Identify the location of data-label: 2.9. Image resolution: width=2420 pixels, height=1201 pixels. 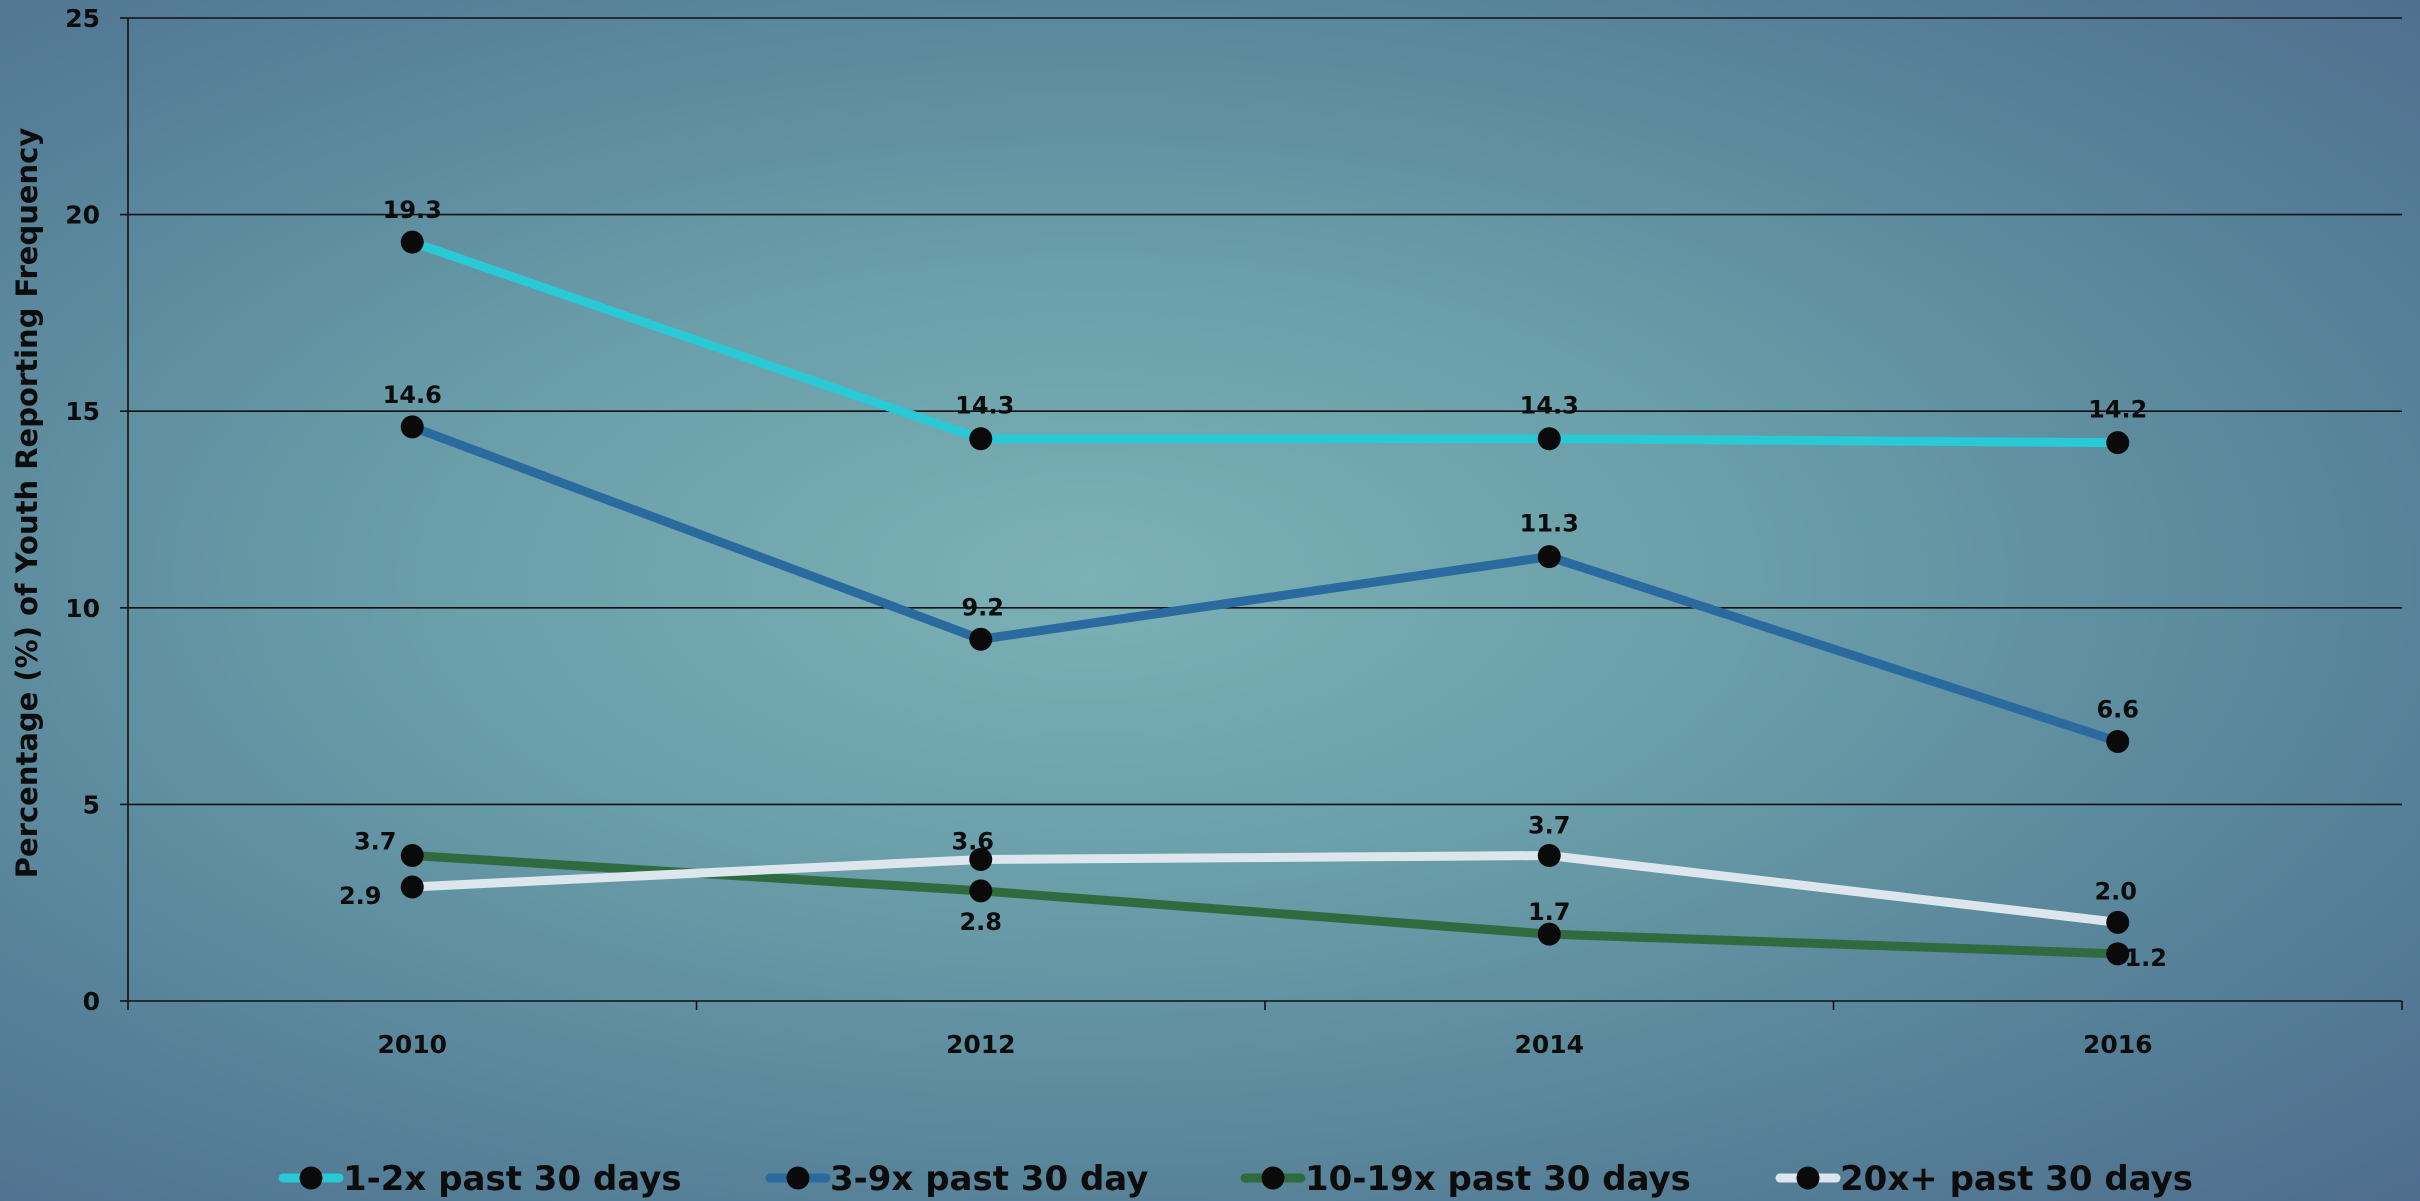
(360, 896).